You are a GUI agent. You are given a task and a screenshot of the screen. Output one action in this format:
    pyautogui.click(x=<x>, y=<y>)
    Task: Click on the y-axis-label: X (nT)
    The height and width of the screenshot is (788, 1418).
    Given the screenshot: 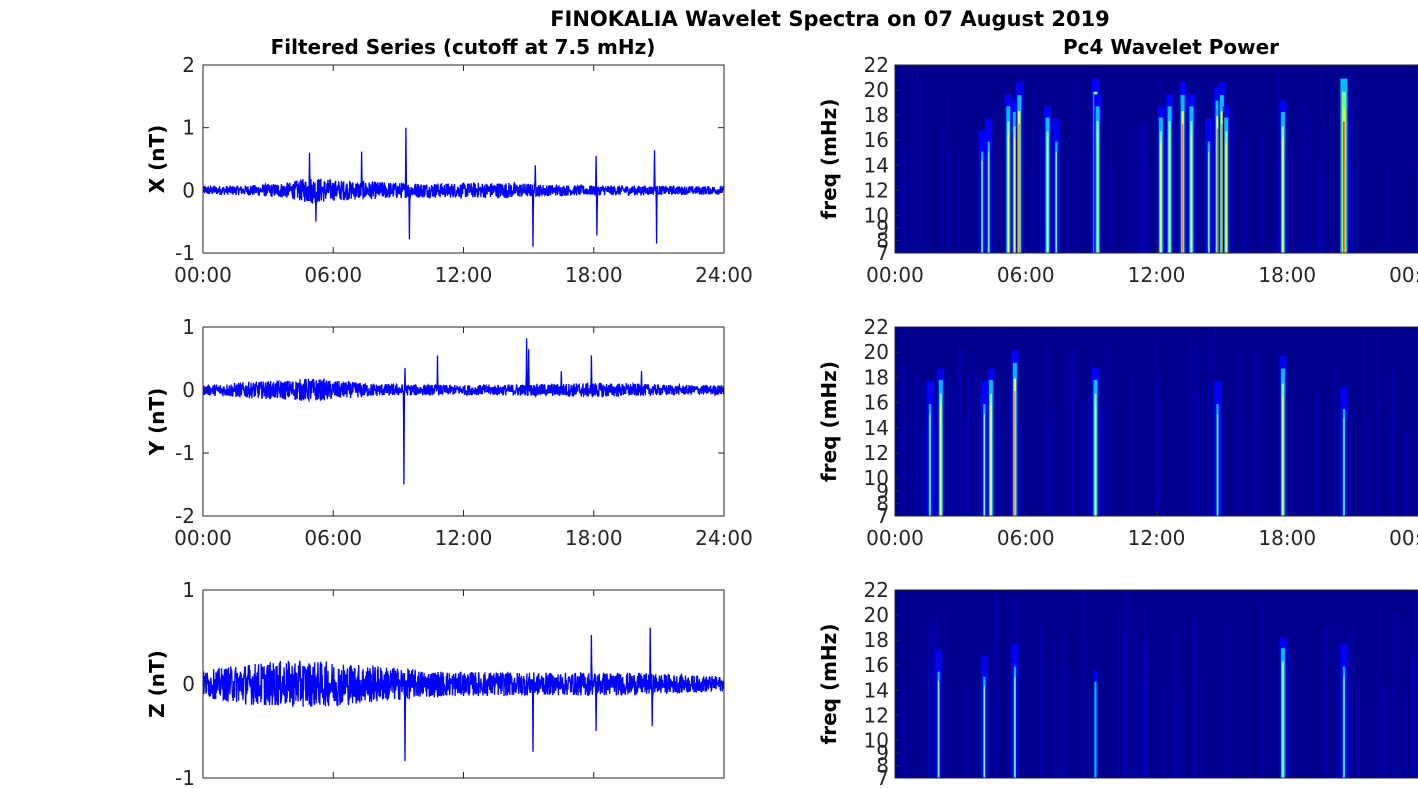 What is the action you would take?
    pyautogui.click(x=157, y=159)
    